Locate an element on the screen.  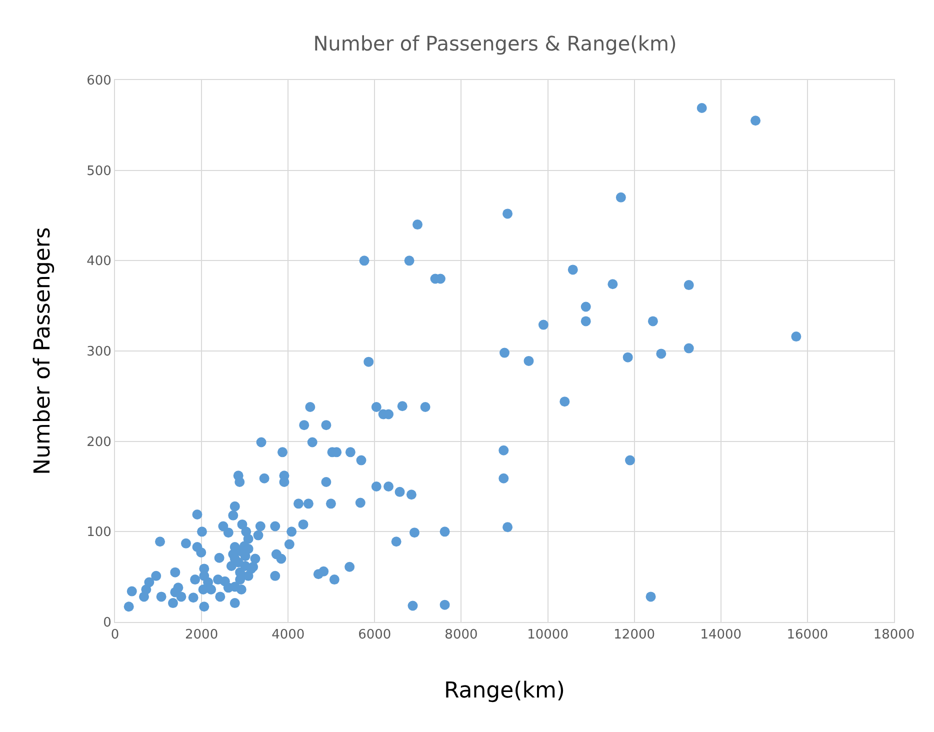
y-tick-label: 300 is located at coordinates (99, 352).